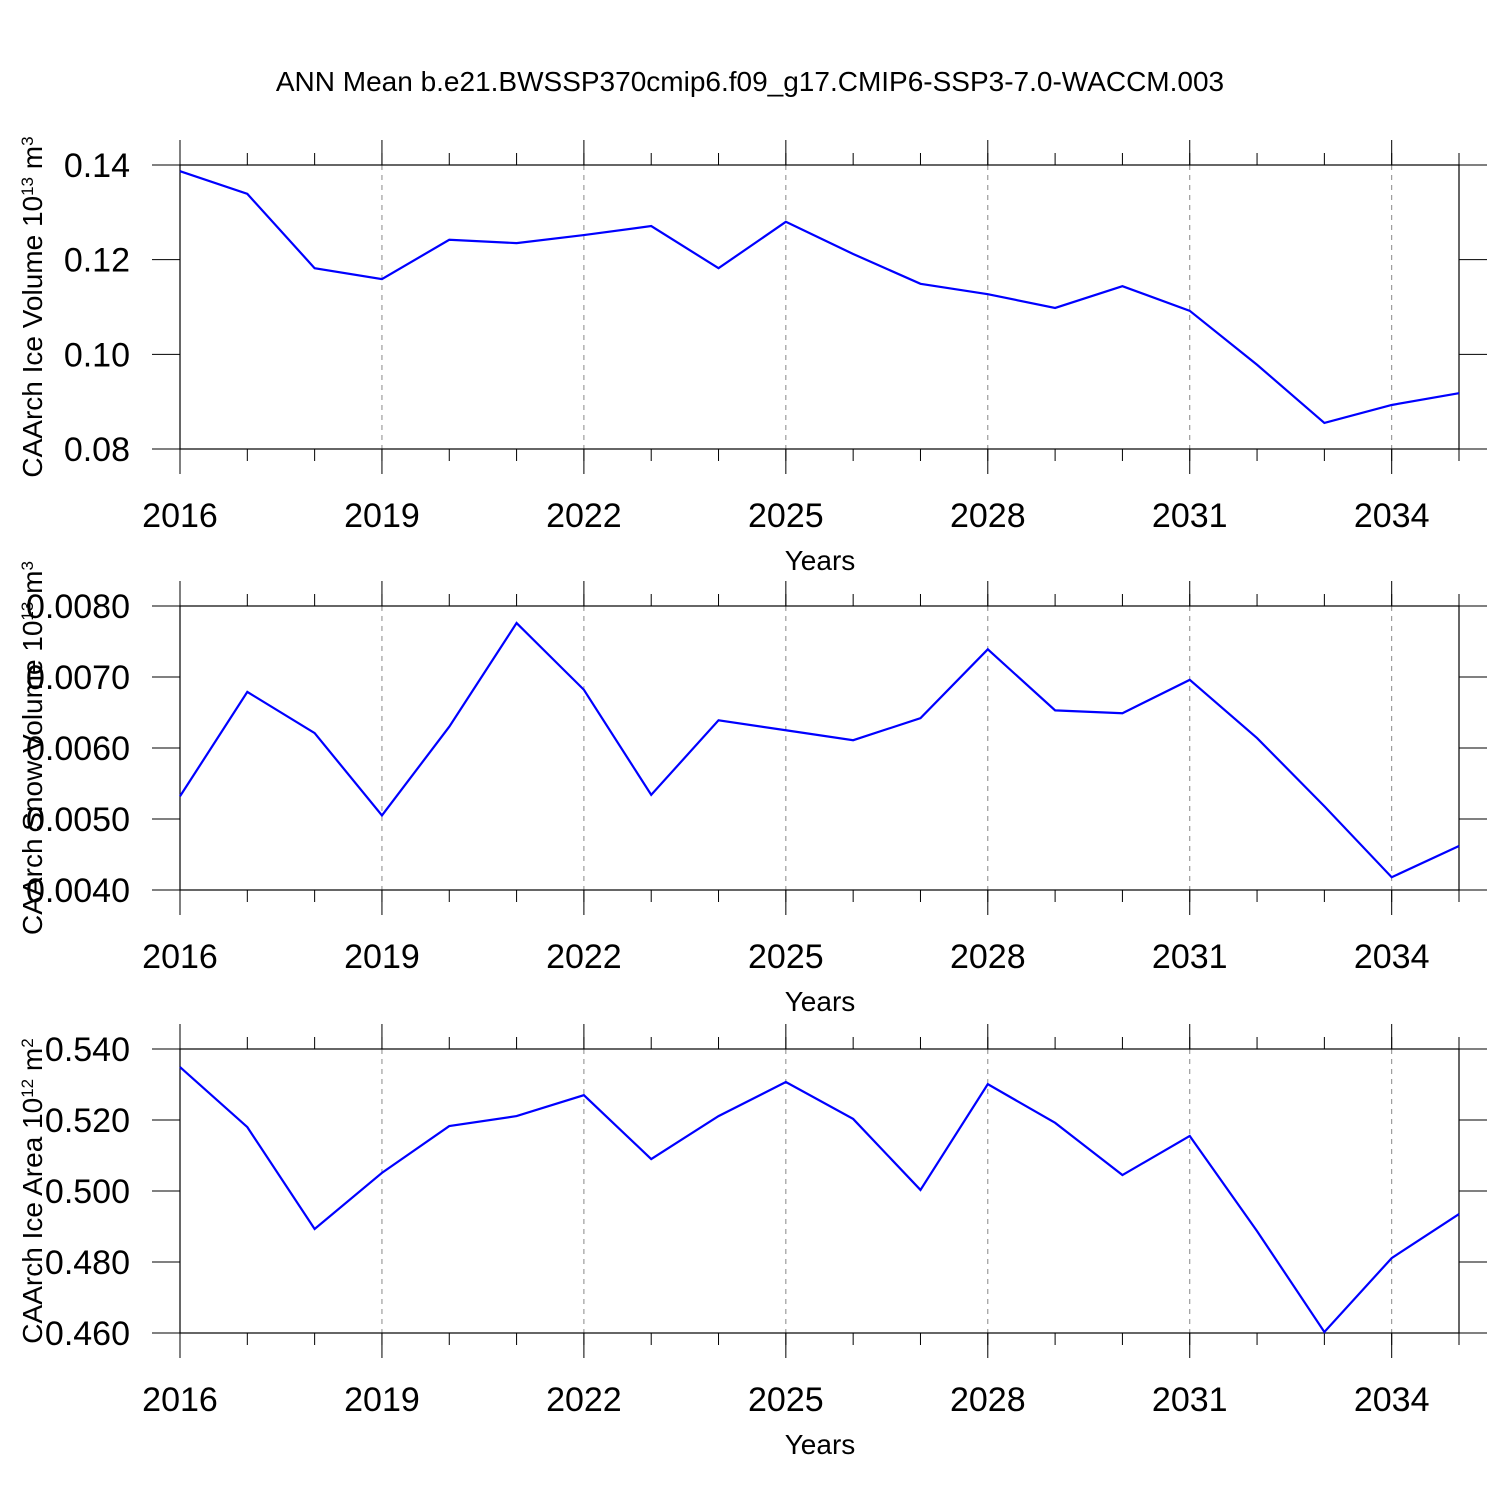  Describe the element at coordinates (87, 1192) in the screenshot. I see `y-tick-label: 0.500` at that location.